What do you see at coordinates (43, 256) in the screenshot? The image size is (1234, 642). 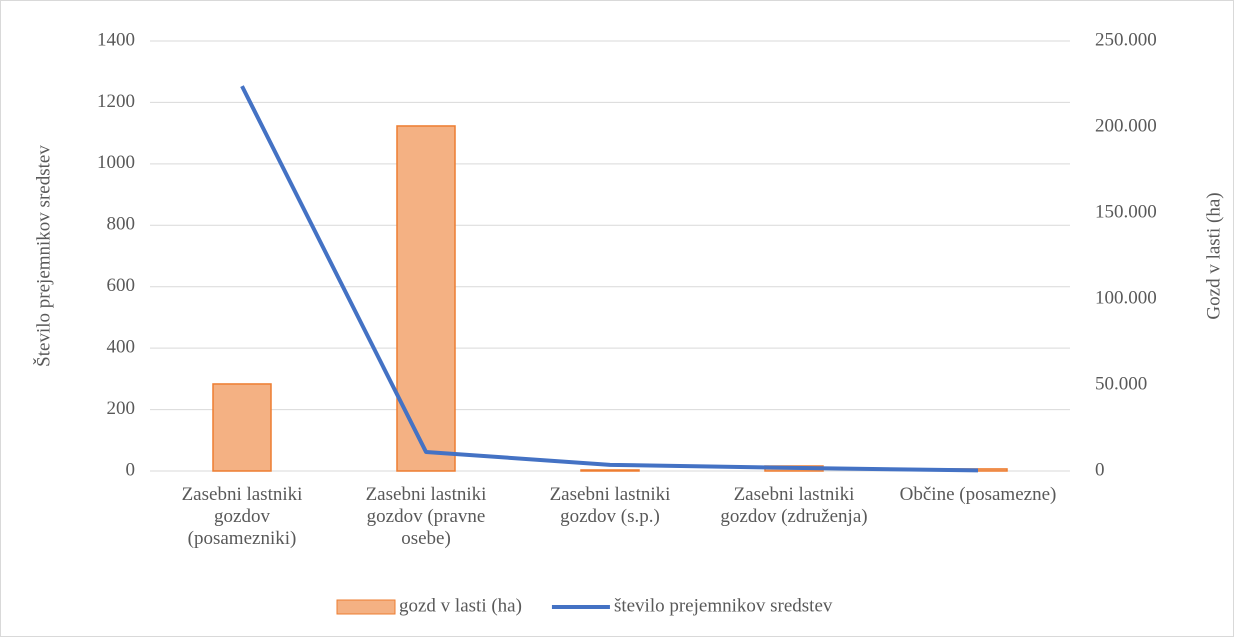 I see `y-axis-title: Število prejemnikov sredstev` at bounding box center [43, 256].